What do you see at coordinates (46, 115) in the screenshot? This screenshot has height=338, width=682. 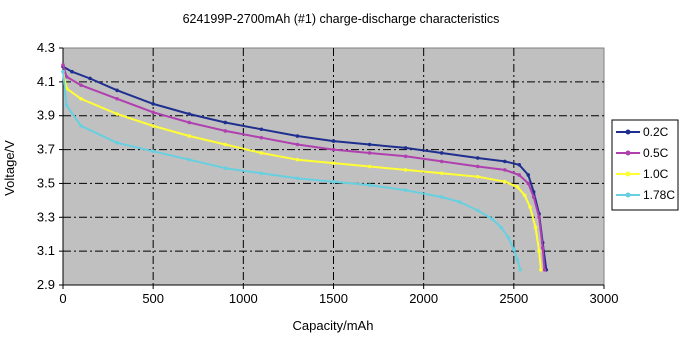 I see `y-tick-label: 3.9` at bounding box center [46, 115].